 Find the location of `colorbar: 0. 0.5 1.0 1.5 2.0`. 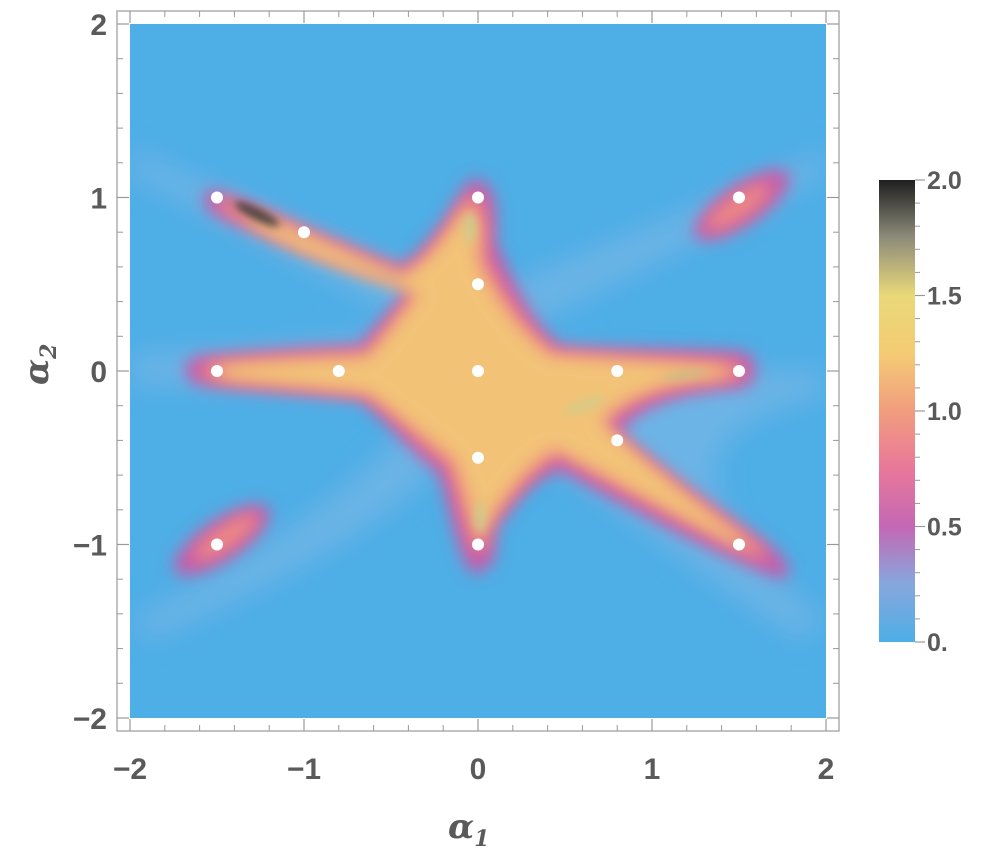

colorbar: 0. 0.5 1.0 1.5 2.0 is located at coordinates (920, 412).